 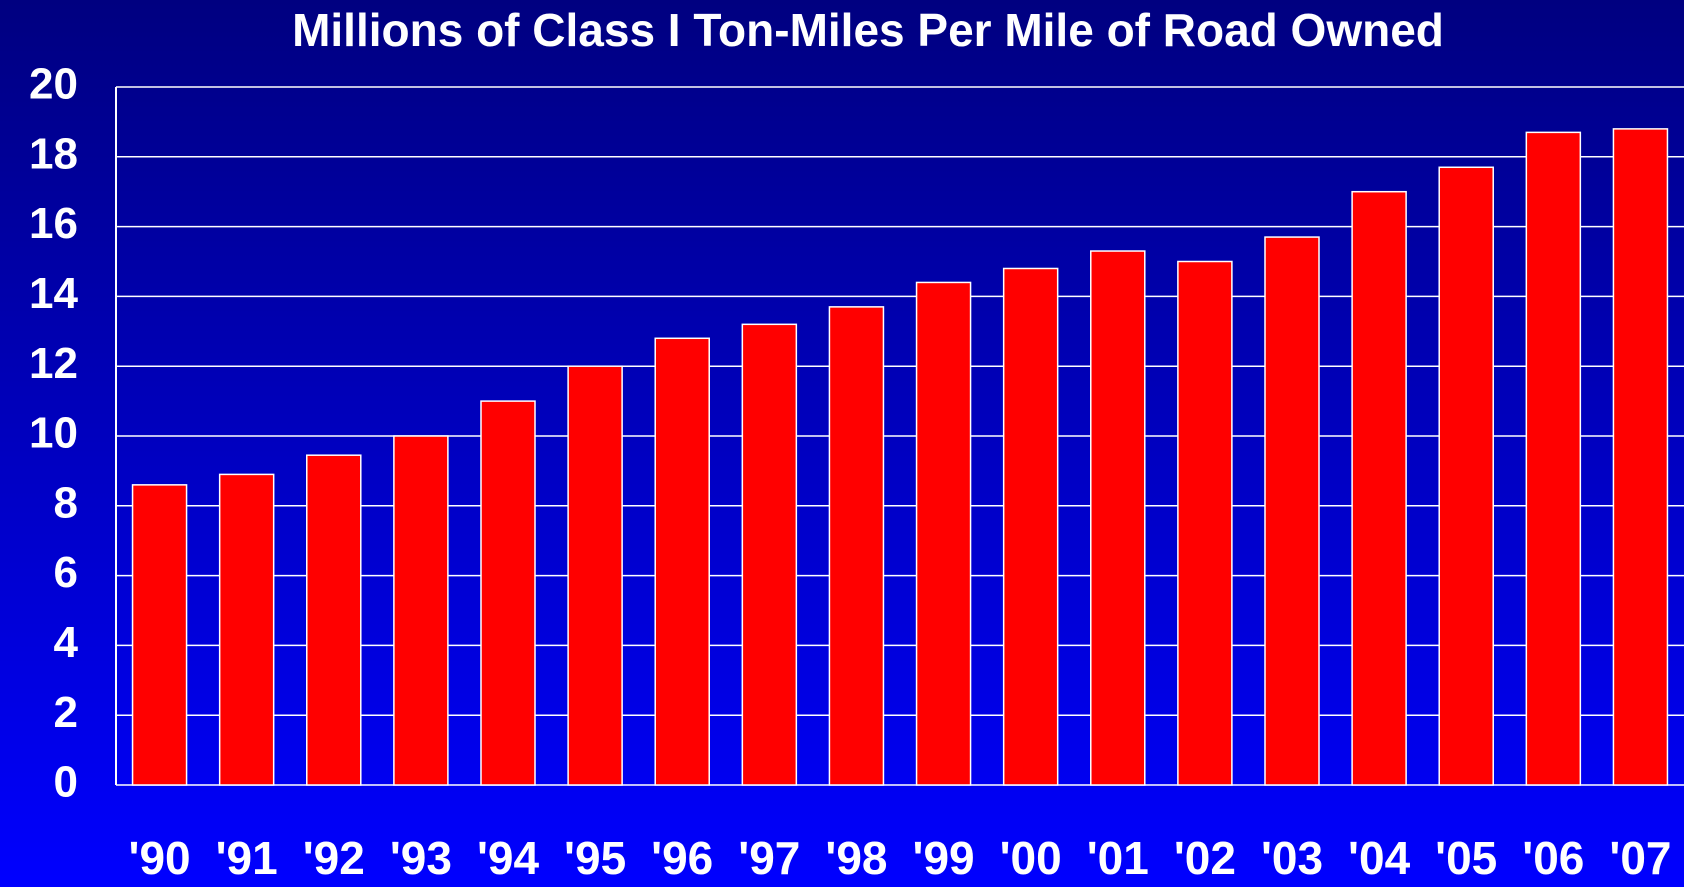 I want to click on y-tick-label: 12, so click(x=53, y=363).